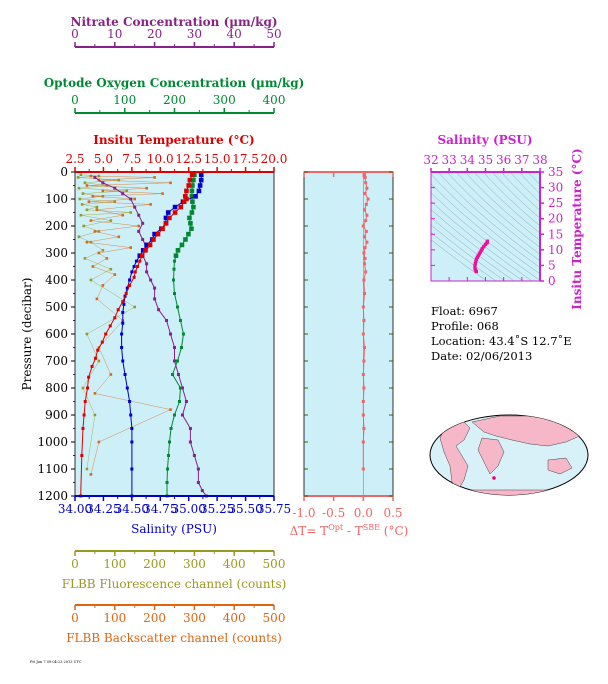  What do you see at coordinates (303, 513) in the screenshot?
I see `delta-t-tick-label: -1.0` at bounding box center [303, 513].